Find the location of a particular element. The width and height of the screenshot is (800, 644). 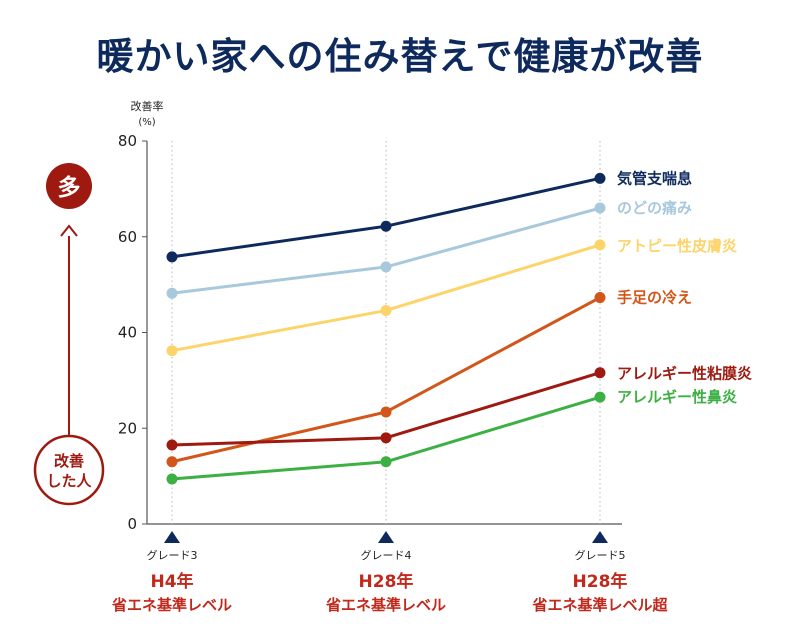

x-tick-year: H4年 is located at coordinates (171, 581).